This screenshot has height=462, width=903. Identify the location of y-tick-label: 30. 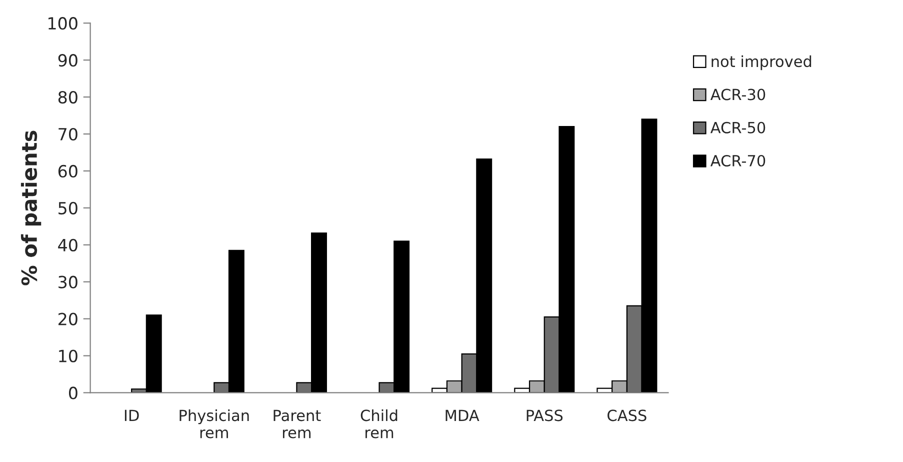
(68, 282).